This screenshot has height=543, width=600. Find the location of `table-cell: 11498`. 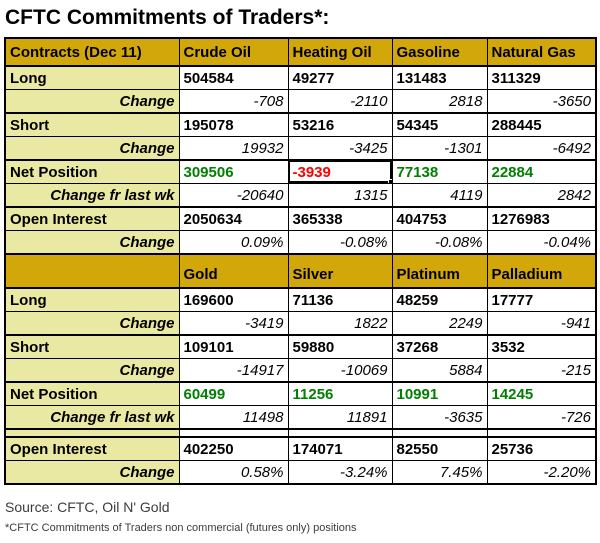

table-cell: 11498 is located at coordinates (233, 417).